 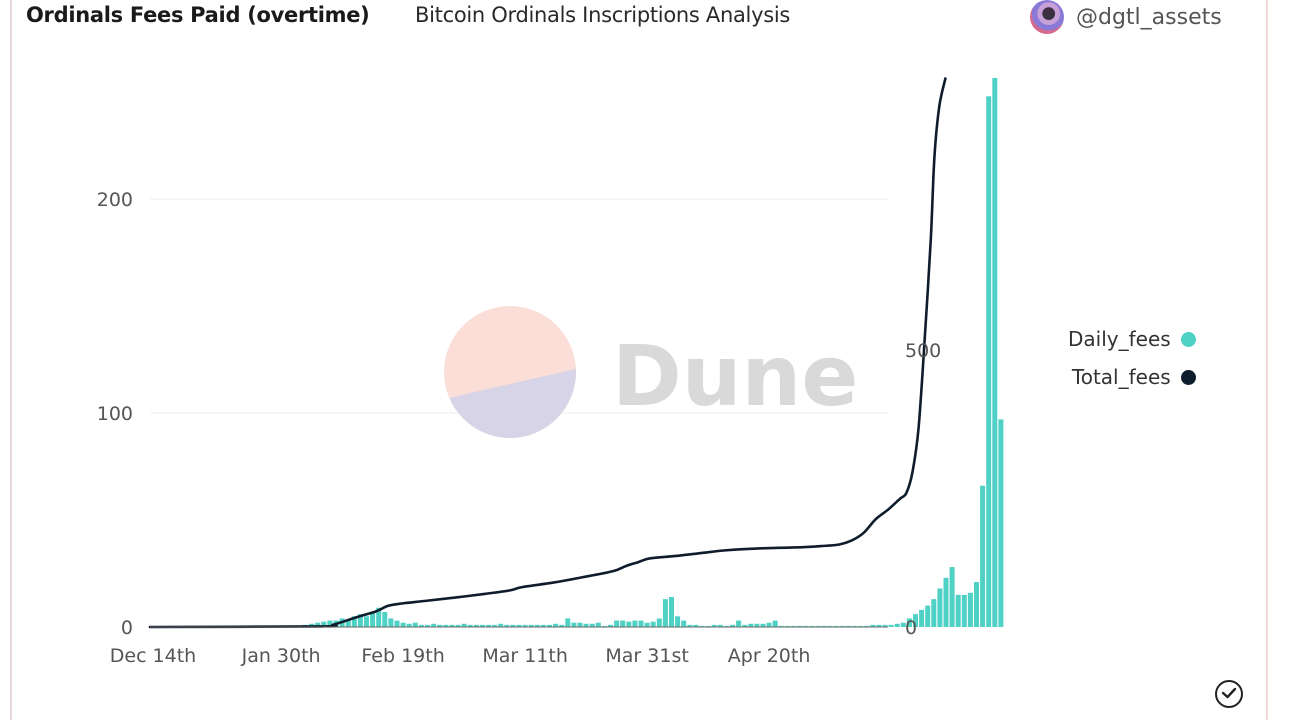 What do you see at coordinates (281, 656) in the screenshot?
I see `x-tick-label: Jan 30th` at bounding box center [281, 656].